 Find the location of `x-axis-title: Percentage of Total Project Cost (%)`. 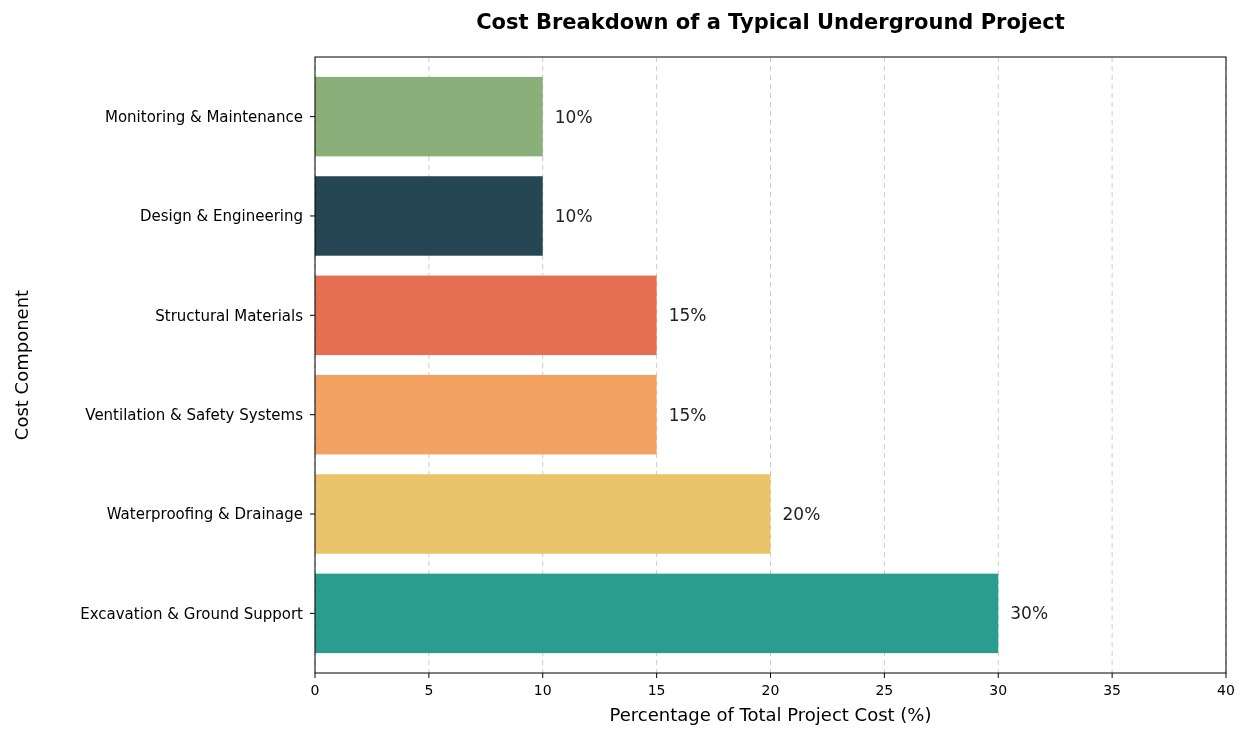

x-axis-title: Percentage of Total Project Cost (%) is located at coordinates (770, 714).